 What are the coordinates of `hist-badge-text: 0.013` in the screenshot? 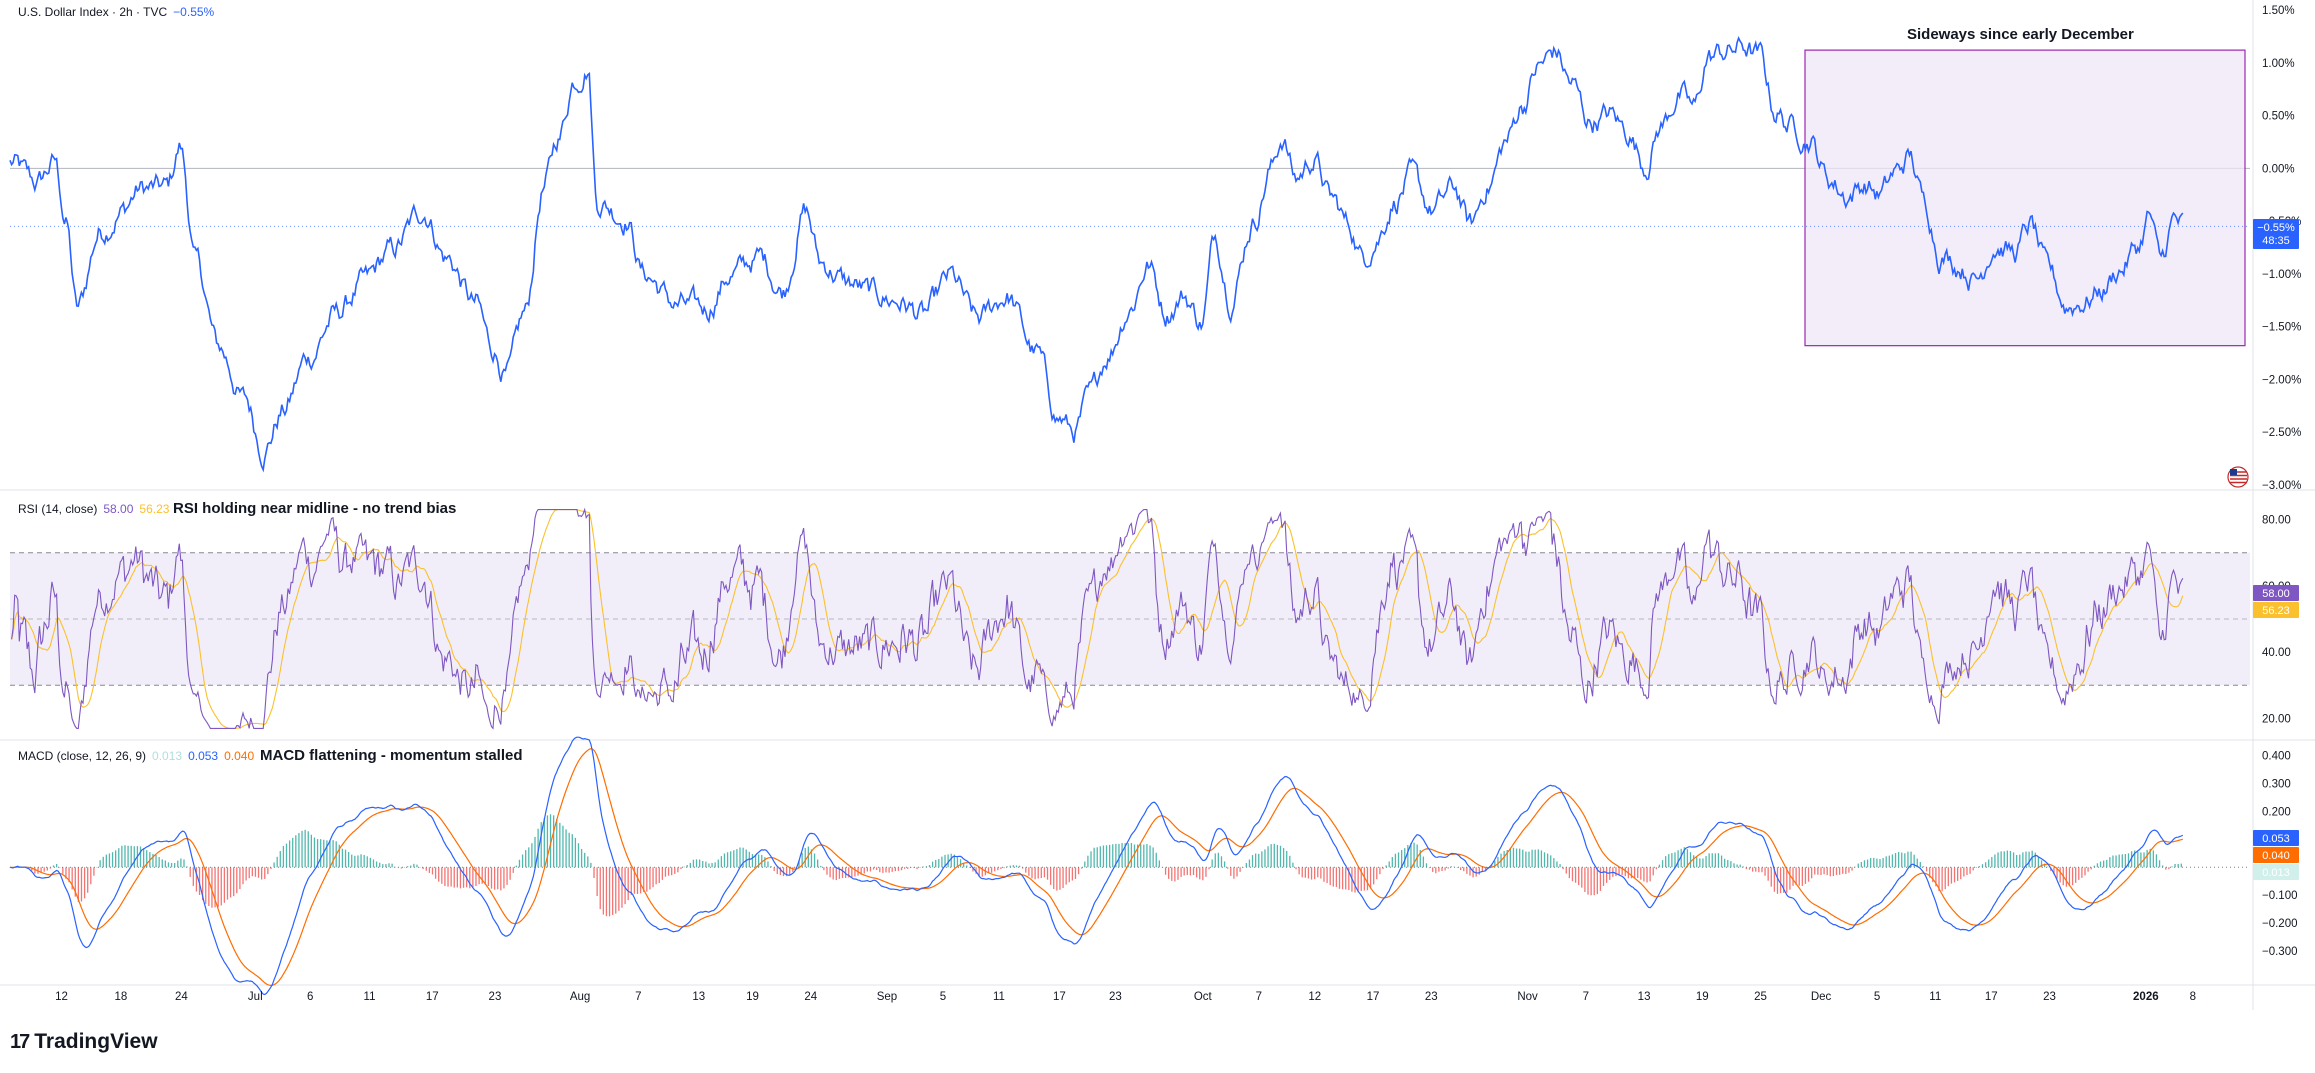 It's located at (2276, 873).